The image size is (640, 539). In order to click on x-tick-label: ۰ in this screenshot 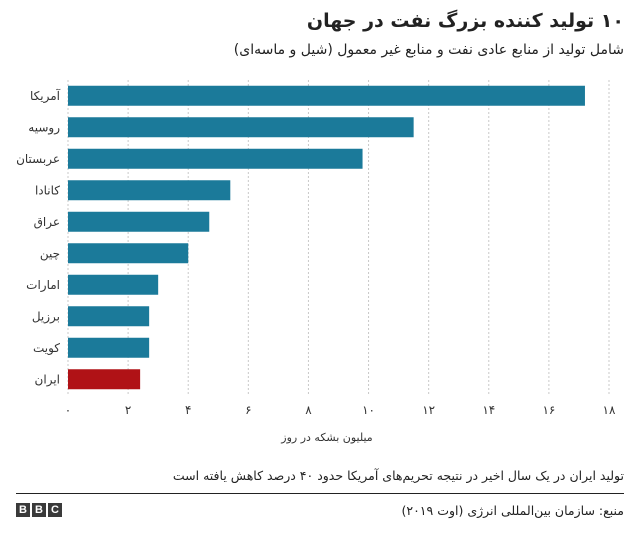, I will do `click(68, 410)`.